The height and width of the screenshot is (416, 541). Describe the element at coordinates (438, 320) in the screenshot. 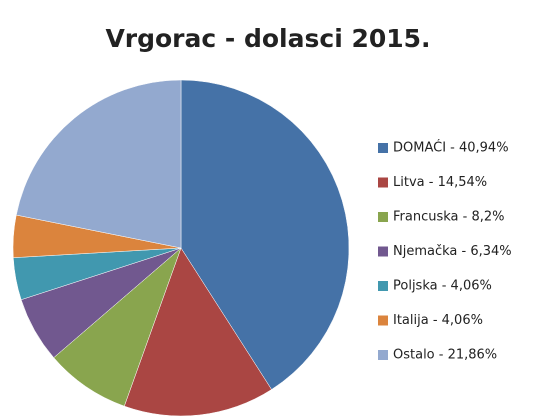

I see `legend-label: Italija - 4,06%` at that location.